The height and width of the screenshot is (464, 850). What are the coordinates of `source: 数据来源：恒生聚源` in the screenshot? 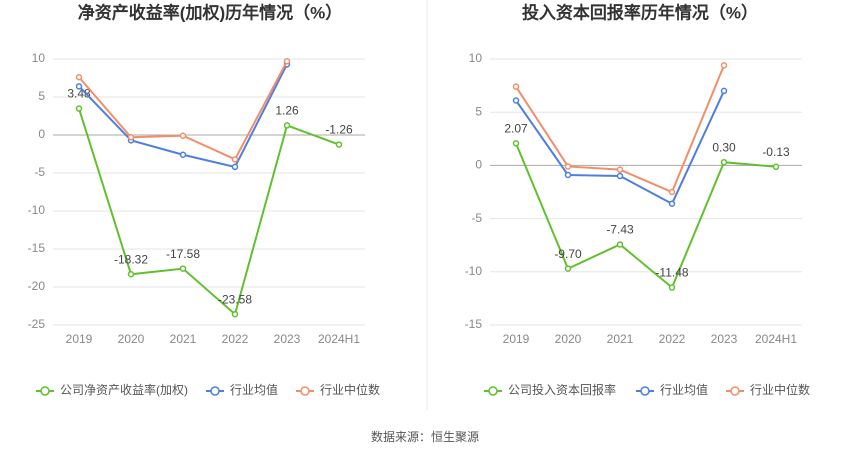 It's located at (425, 436).